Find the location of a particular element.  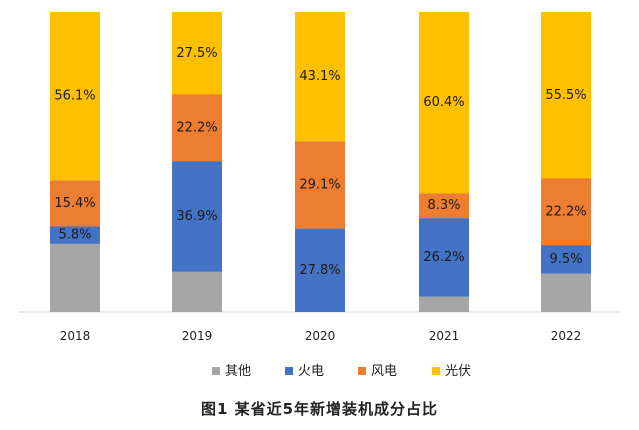

legend-label-0: 其他 is located at coordinates (238, 371).